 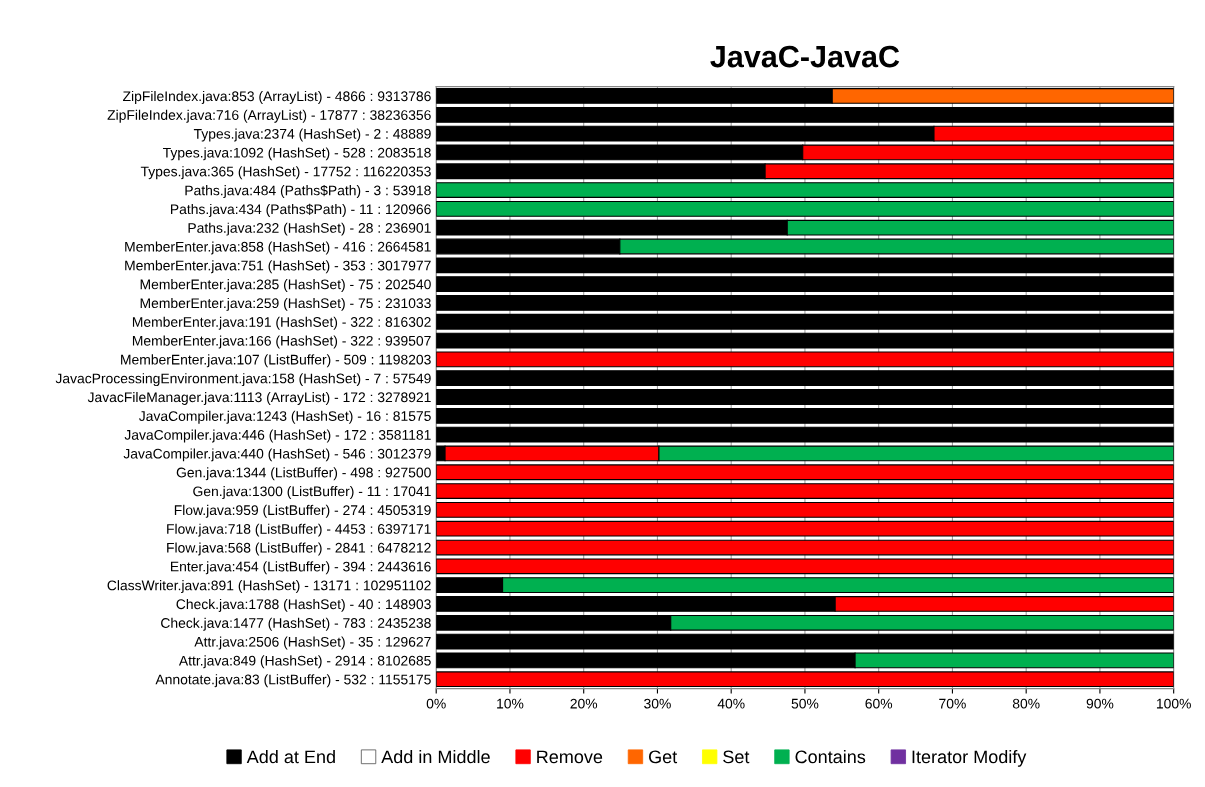 What do you see at coordinates (299, 549) in the screenshot?
I see `y-tick-label: Flow.java:568 (ListBuffer) - 2841 : 6478212` at bounding box center [299, 549].